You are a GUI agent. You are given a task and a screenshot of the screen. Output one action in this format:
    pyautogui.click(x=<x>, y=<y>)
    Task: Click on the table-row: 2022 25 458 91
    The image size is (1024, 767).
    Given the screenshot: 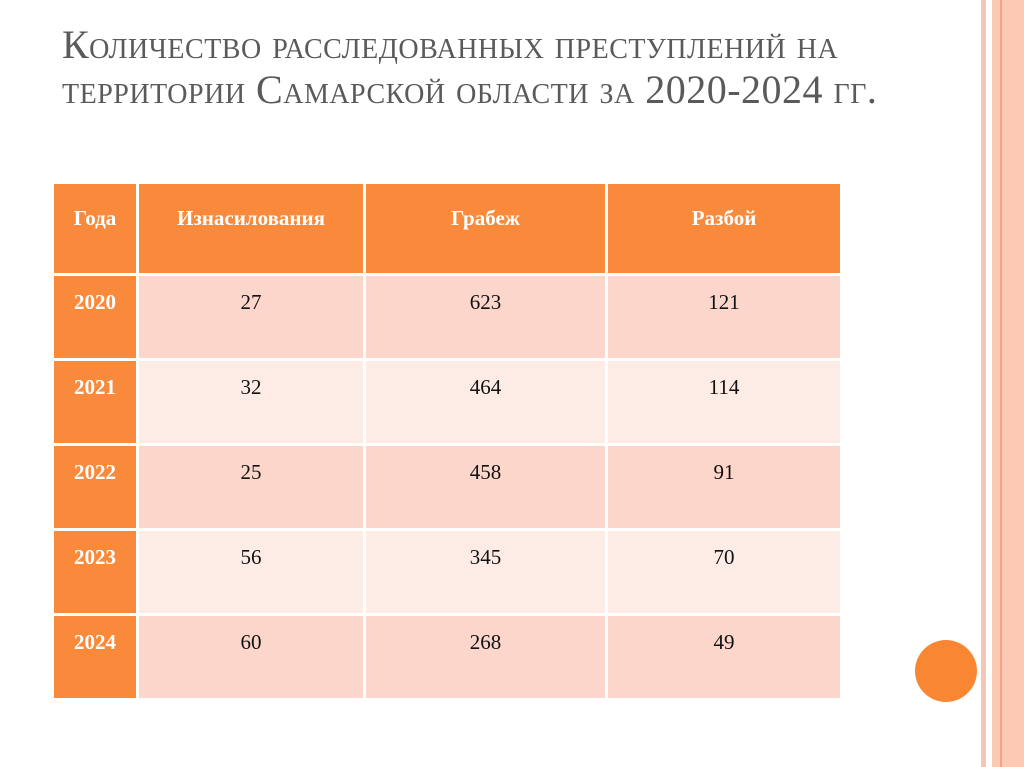 What is the action you would take?
    pyautogui.click(x=447, y=487)
    